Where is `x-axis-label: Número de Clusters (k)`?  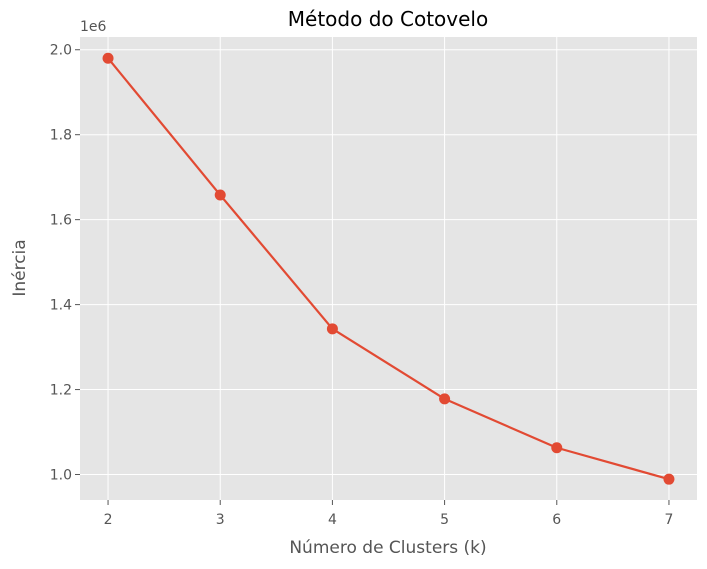 x-axis-label: Número de Clusters (k) is located at coordinates (387, 548).